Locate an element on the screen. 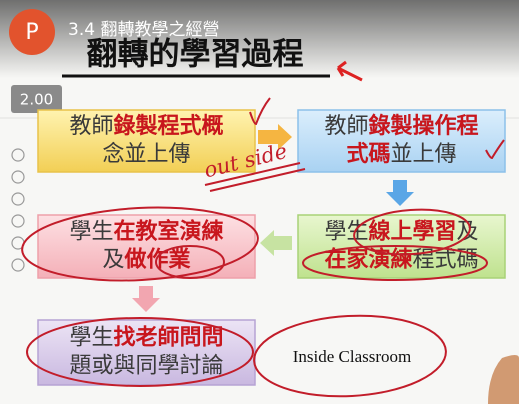 The image size is (519, 404). box-text: 及做作業 is located at coordinates (146, 260).